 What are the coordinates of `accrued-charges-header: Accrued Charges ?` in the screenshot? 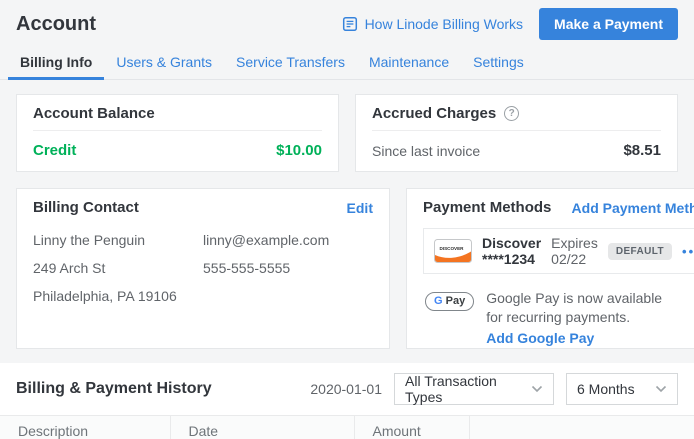 It's located at (516, 112).